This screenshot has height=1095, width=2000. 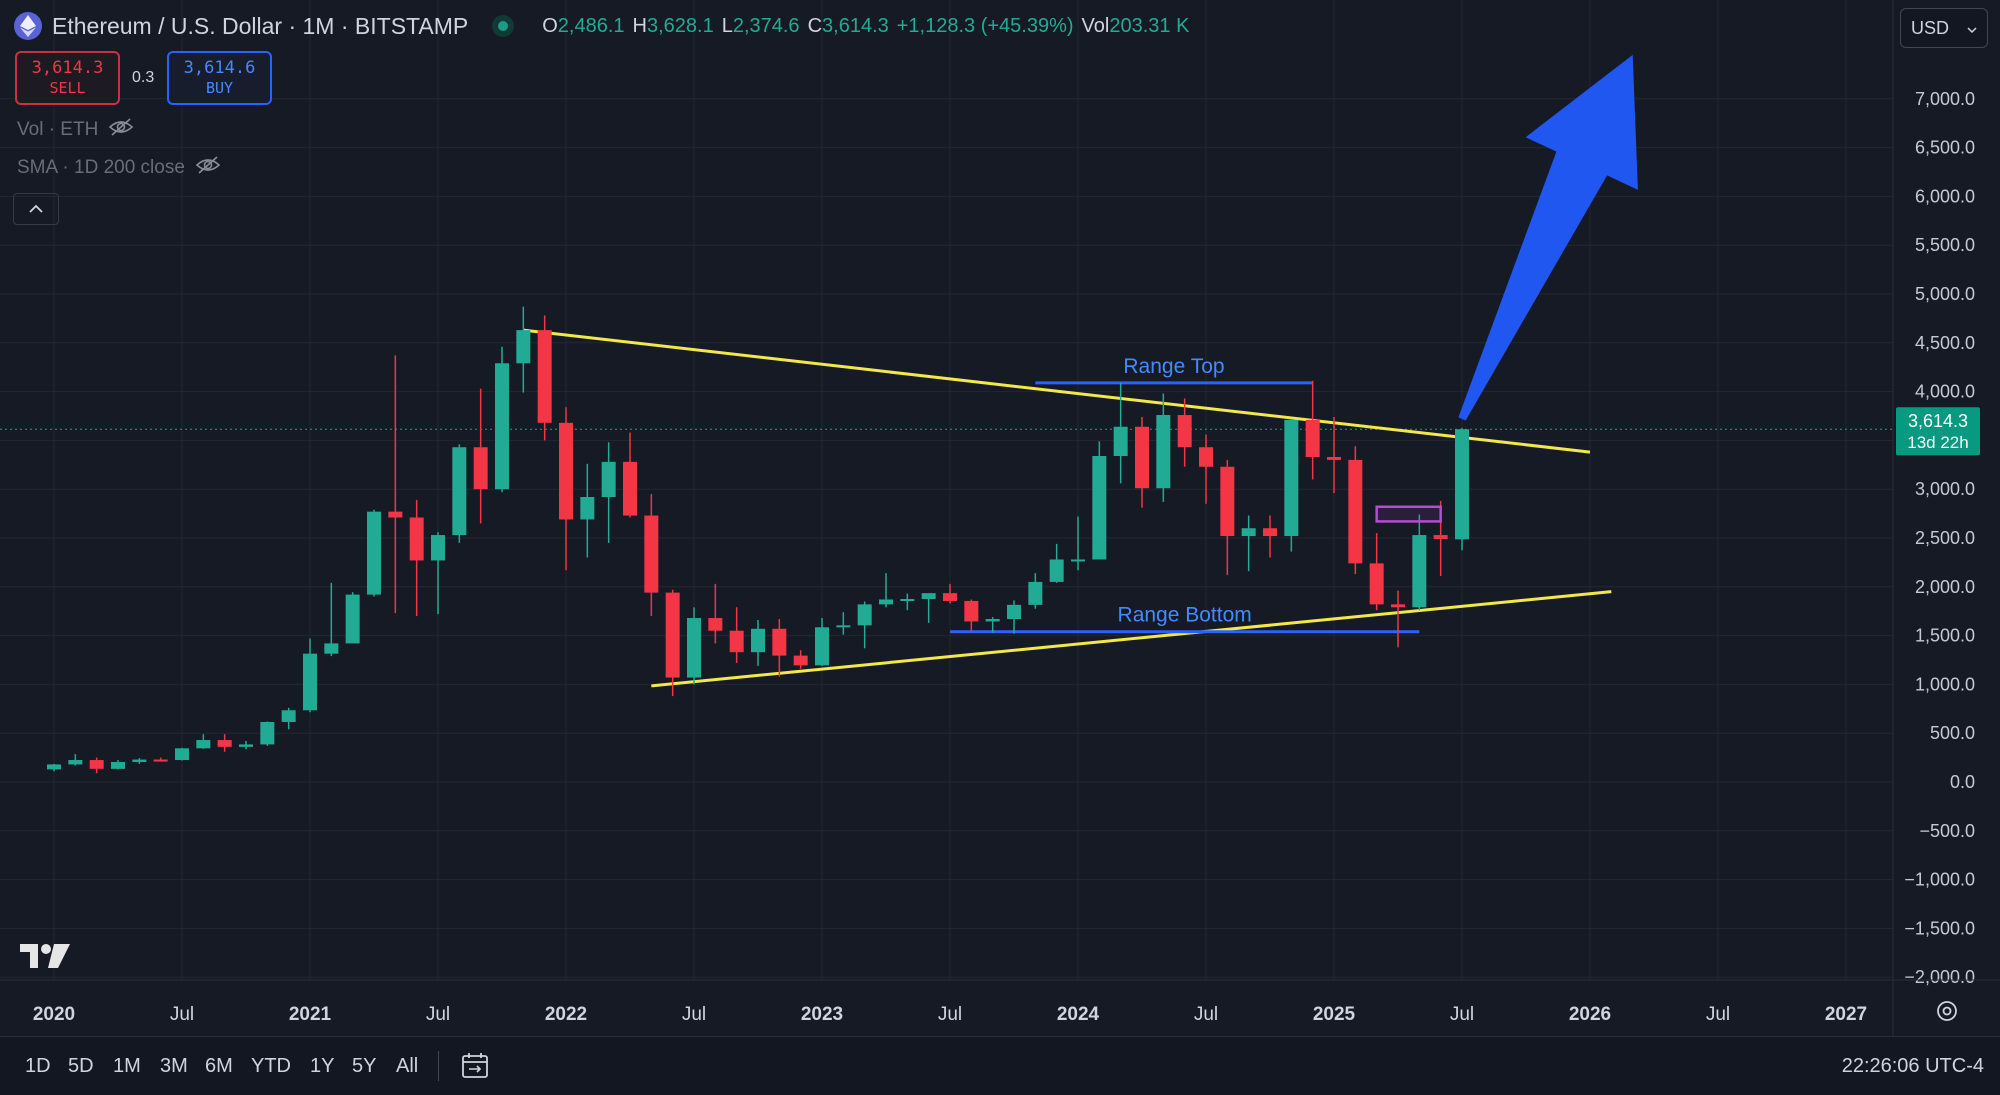 What do you see at coordinates (174, 1066) in the screenshot?
I see `timeframe-3m: 3M` at bounding box center [174, 1066].